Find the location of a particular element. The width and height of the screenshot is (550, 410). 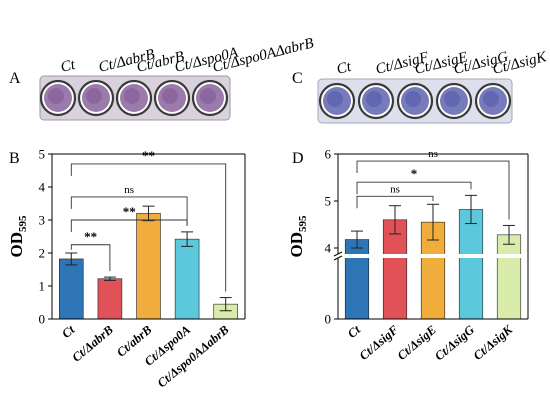

y-tick-label: 3 is located at coordinates (42, 220).